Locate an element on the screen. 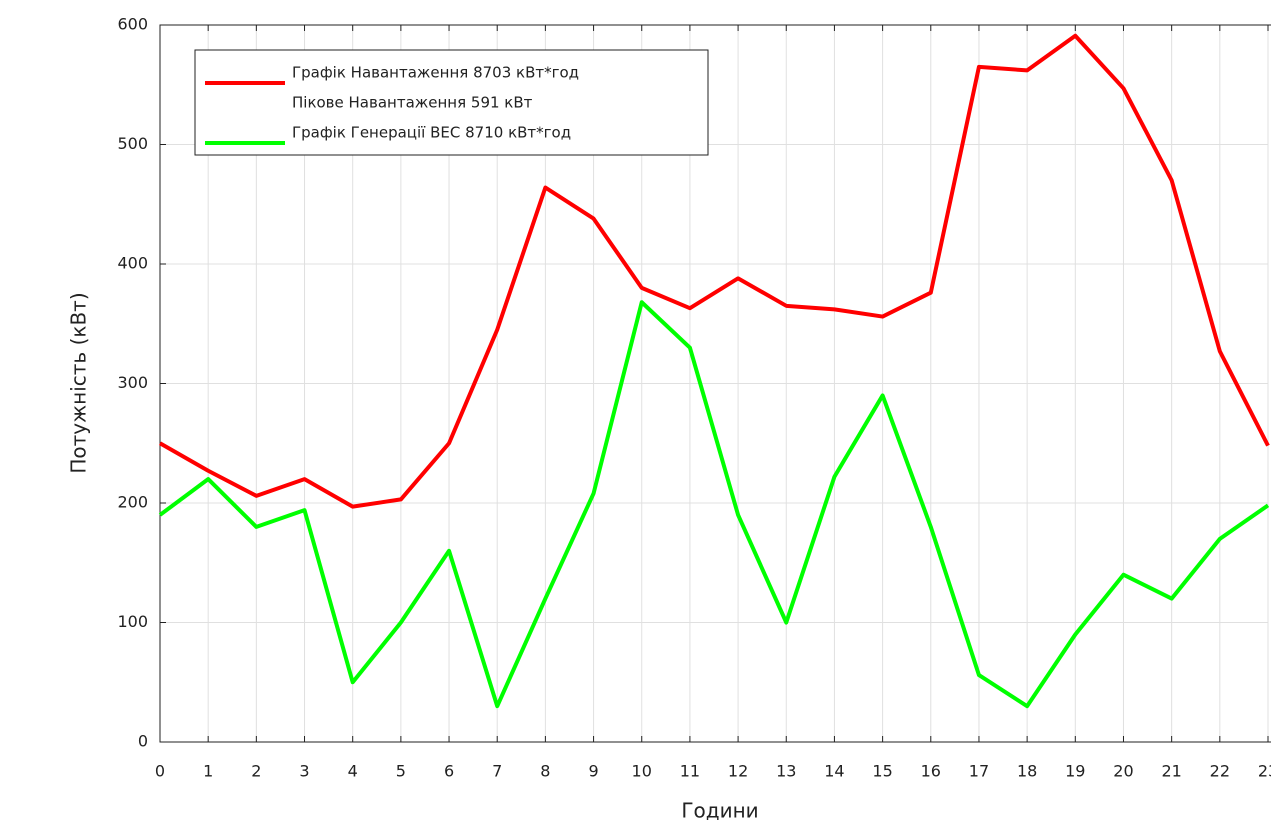 This screenshot has height=820, width=1271. x-tick-label: 19 is located at coordinates (1075, 771).